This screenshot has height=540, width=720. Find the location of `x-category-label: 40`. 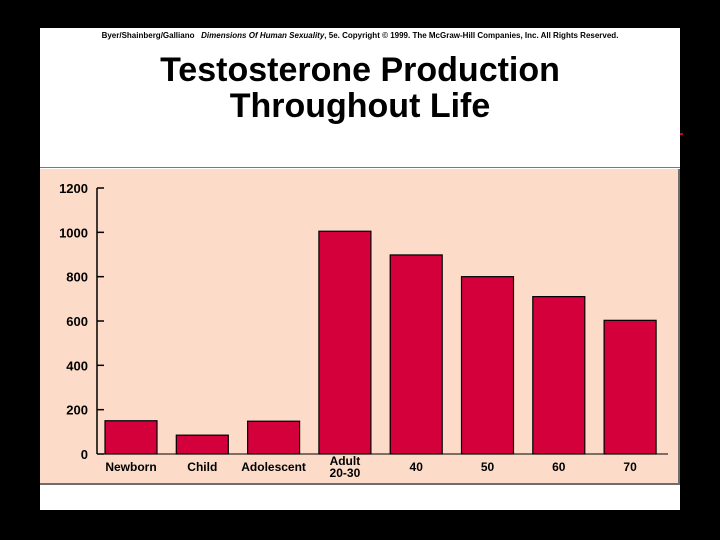

x-category-label: 40 is located at coordinates (417, 467).